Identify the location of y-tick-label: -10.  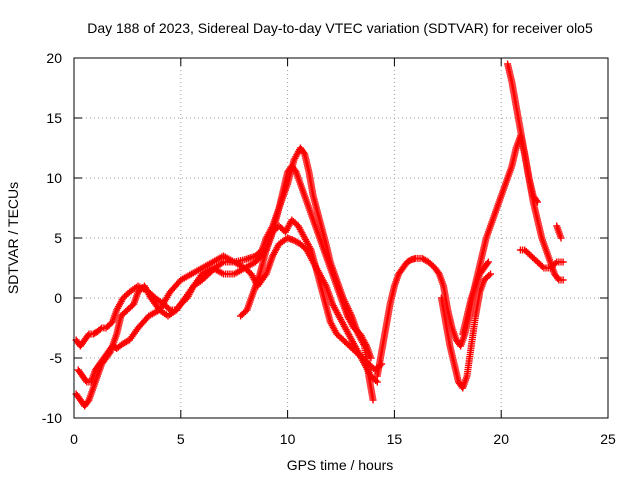
(52, 418).